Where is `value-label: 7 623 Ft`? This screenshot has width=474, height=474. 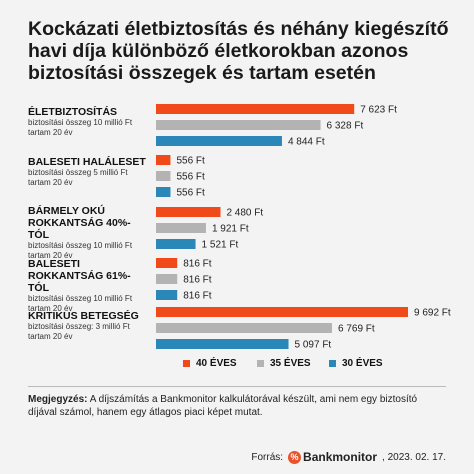
value-label: 7 623 Ft is located at coordinates (378, 110).